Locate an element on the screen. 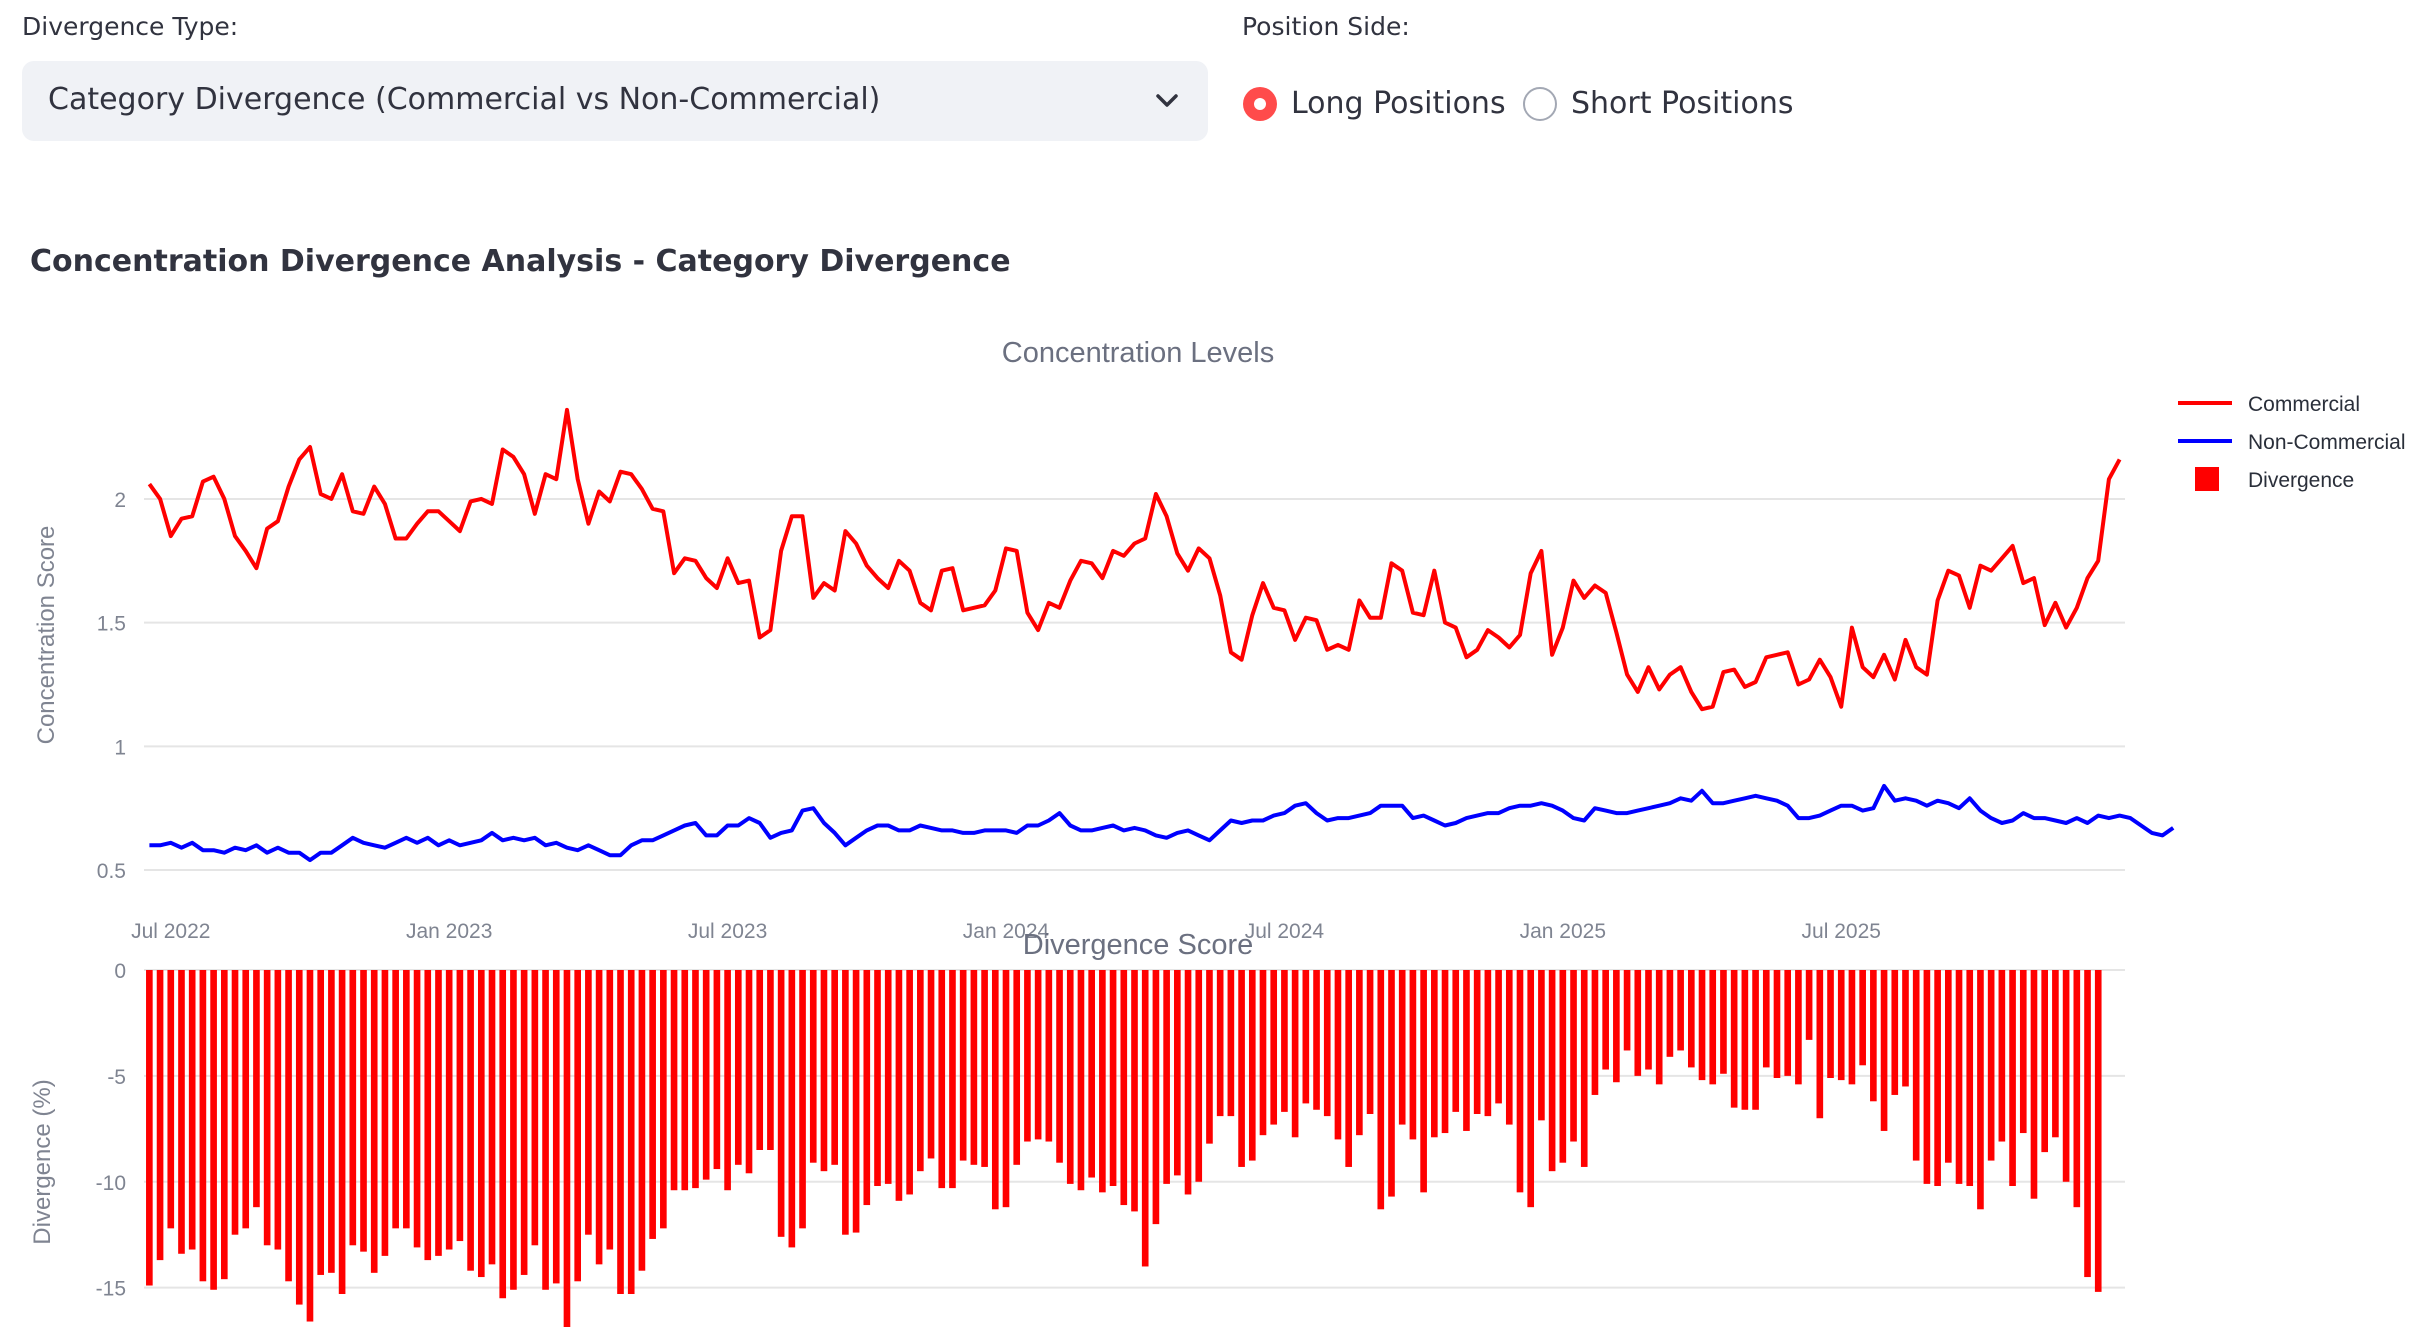 The height and width of the screenshot is (1327, 2433). position-side-label: Position Side: is located at coordinates (1326, 26).